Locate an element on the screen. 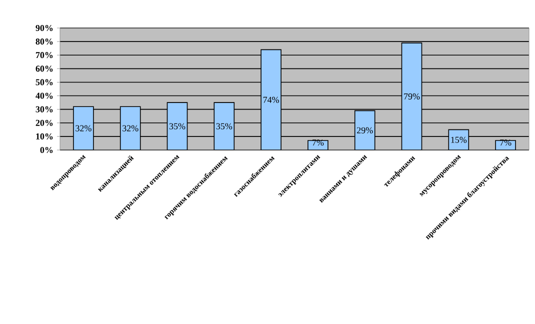 Image resolution: width=535 pixels, height=324 pixels. data-label: 29% is located at coordinates (364, 130).